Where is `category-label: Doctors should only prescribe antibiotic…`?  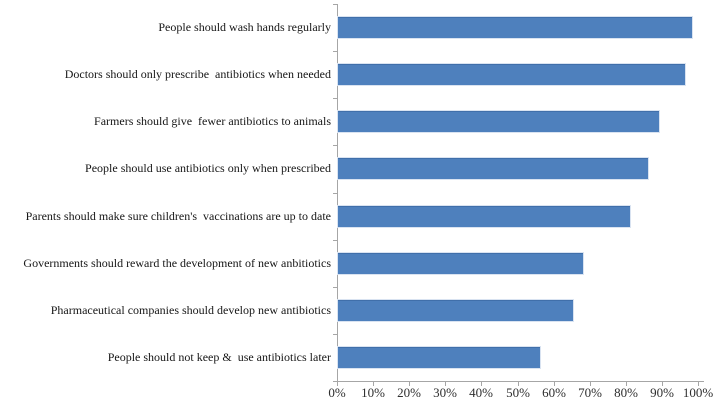 category-label: Doctors should only prescribe antibiotic… is located at coordinates (197, 74).